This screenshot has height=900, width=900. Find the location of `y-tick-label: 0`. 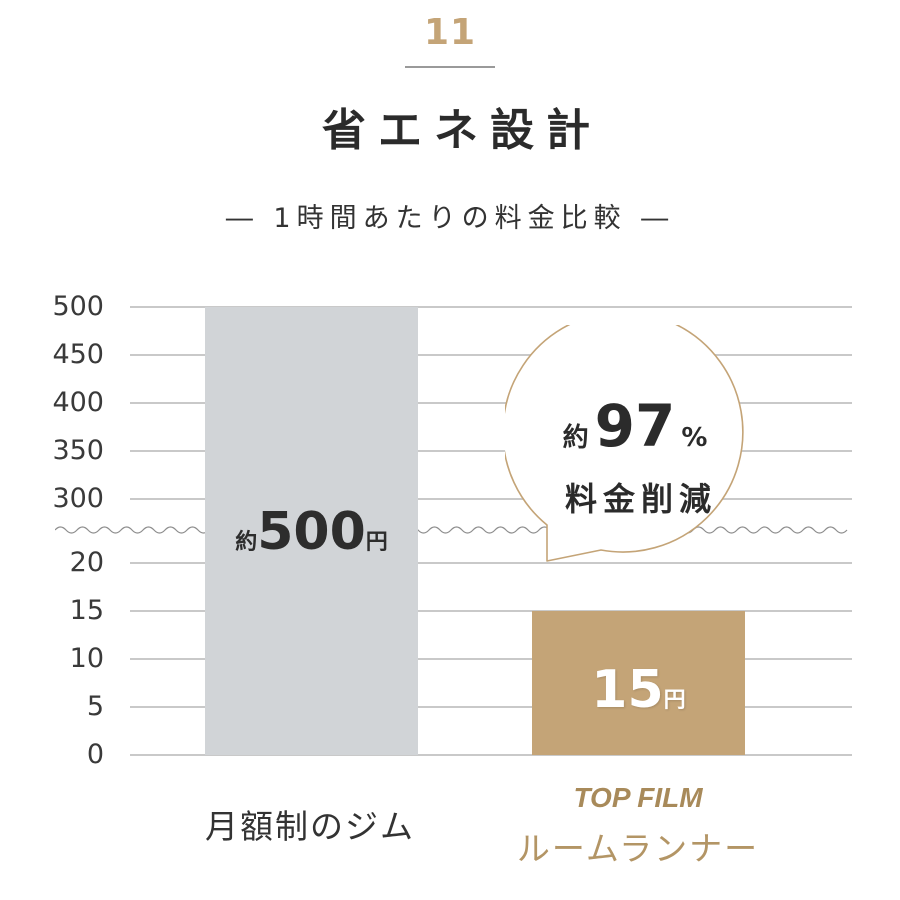

y-tick-label: 0 is located at coordinates (95, 754).